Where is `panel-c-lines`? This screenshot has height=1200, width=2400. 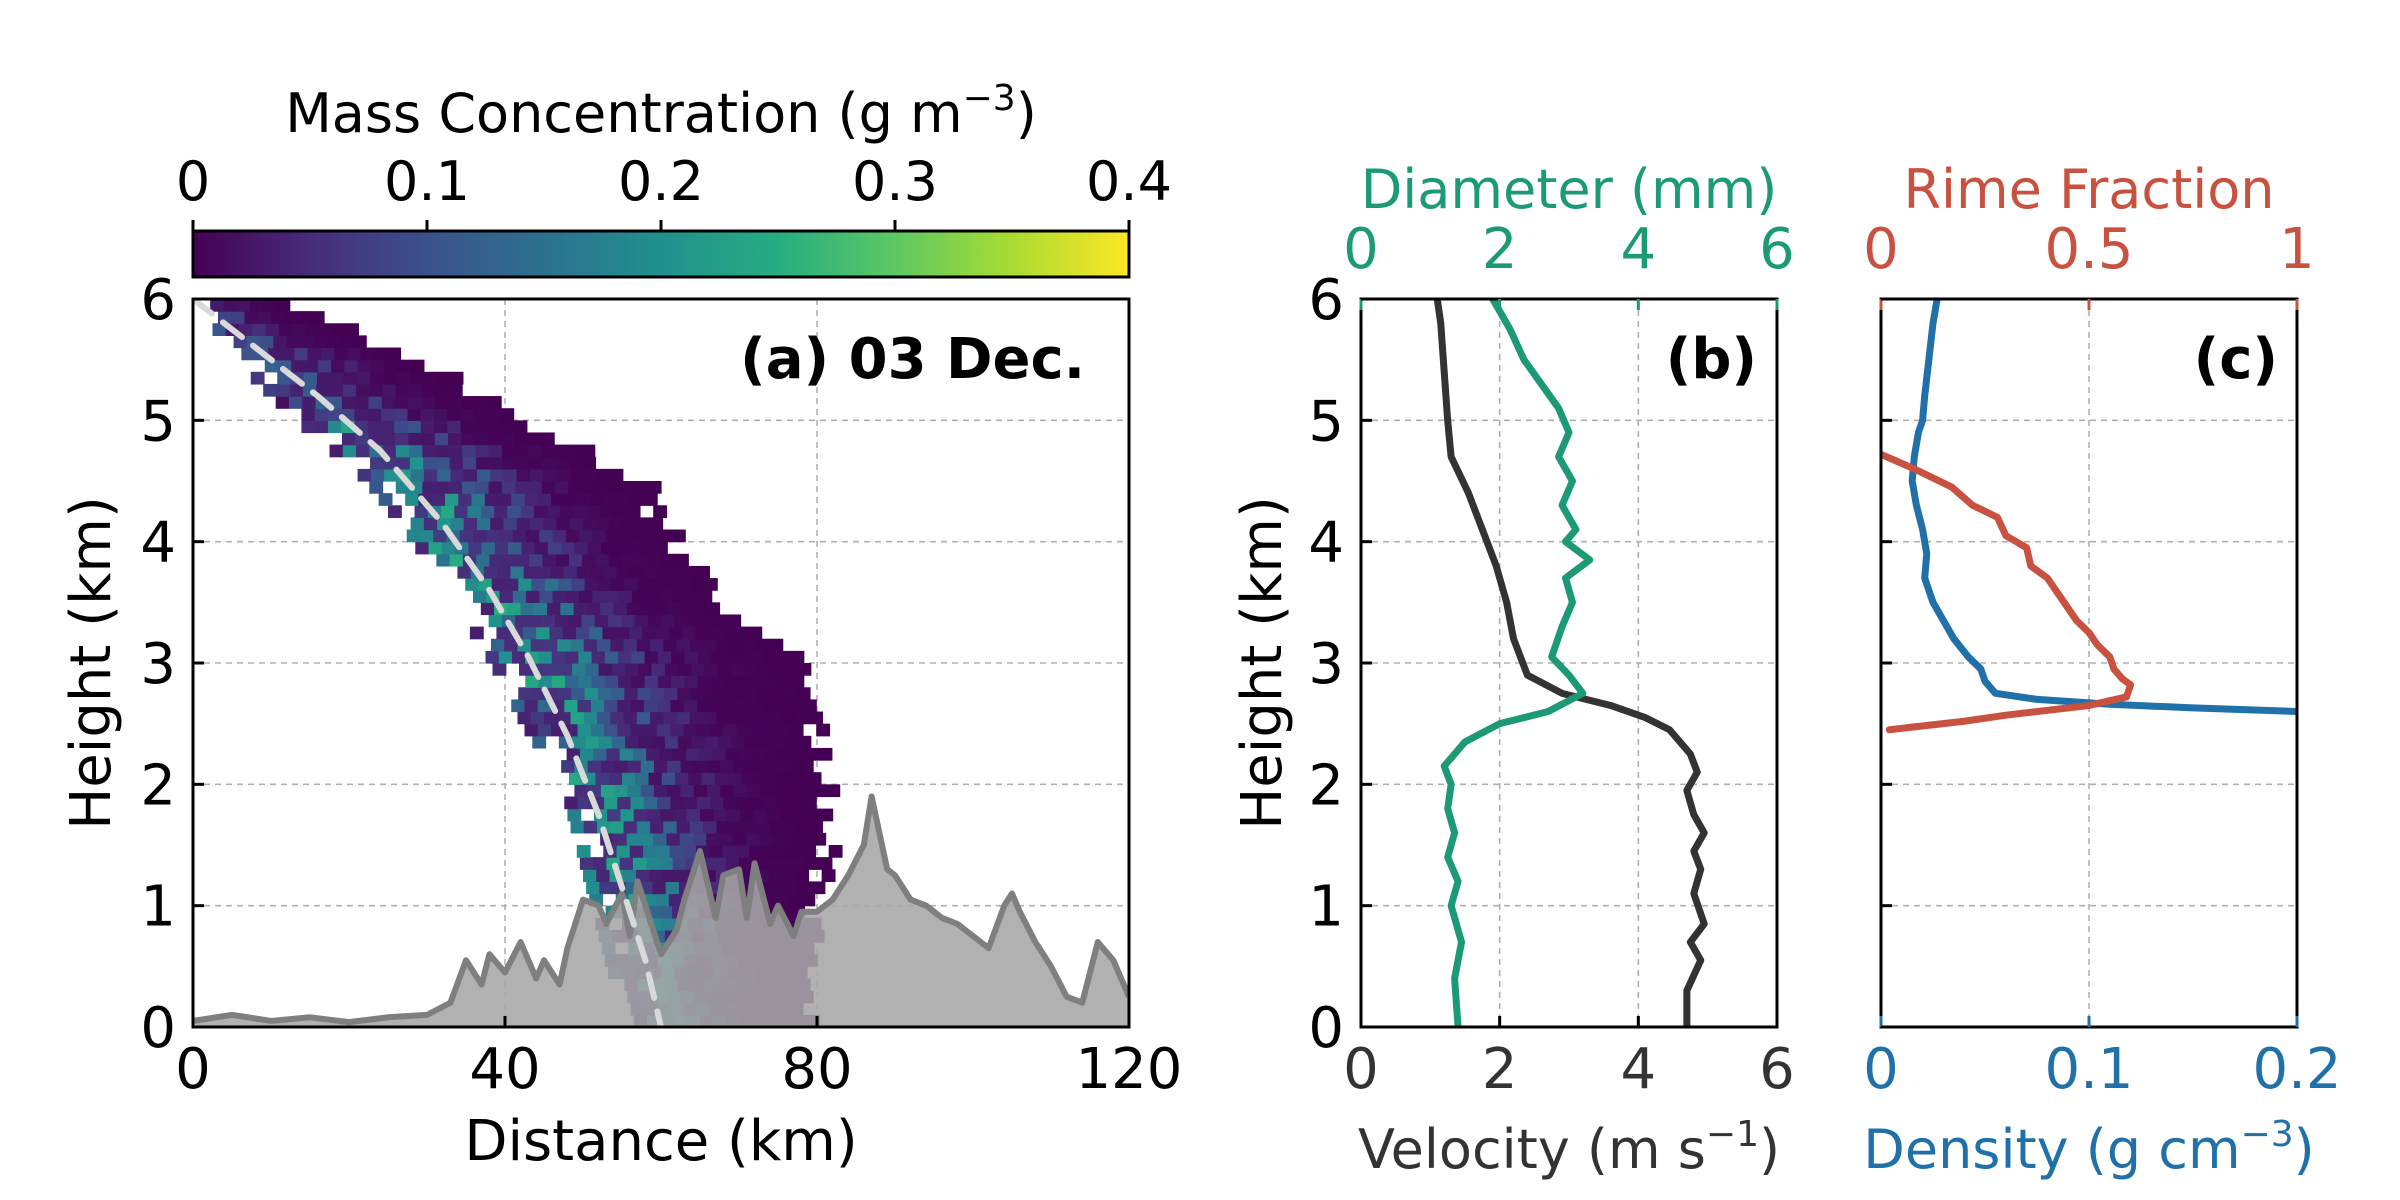 panel-c-lines is located at coordinates (2089, 516).